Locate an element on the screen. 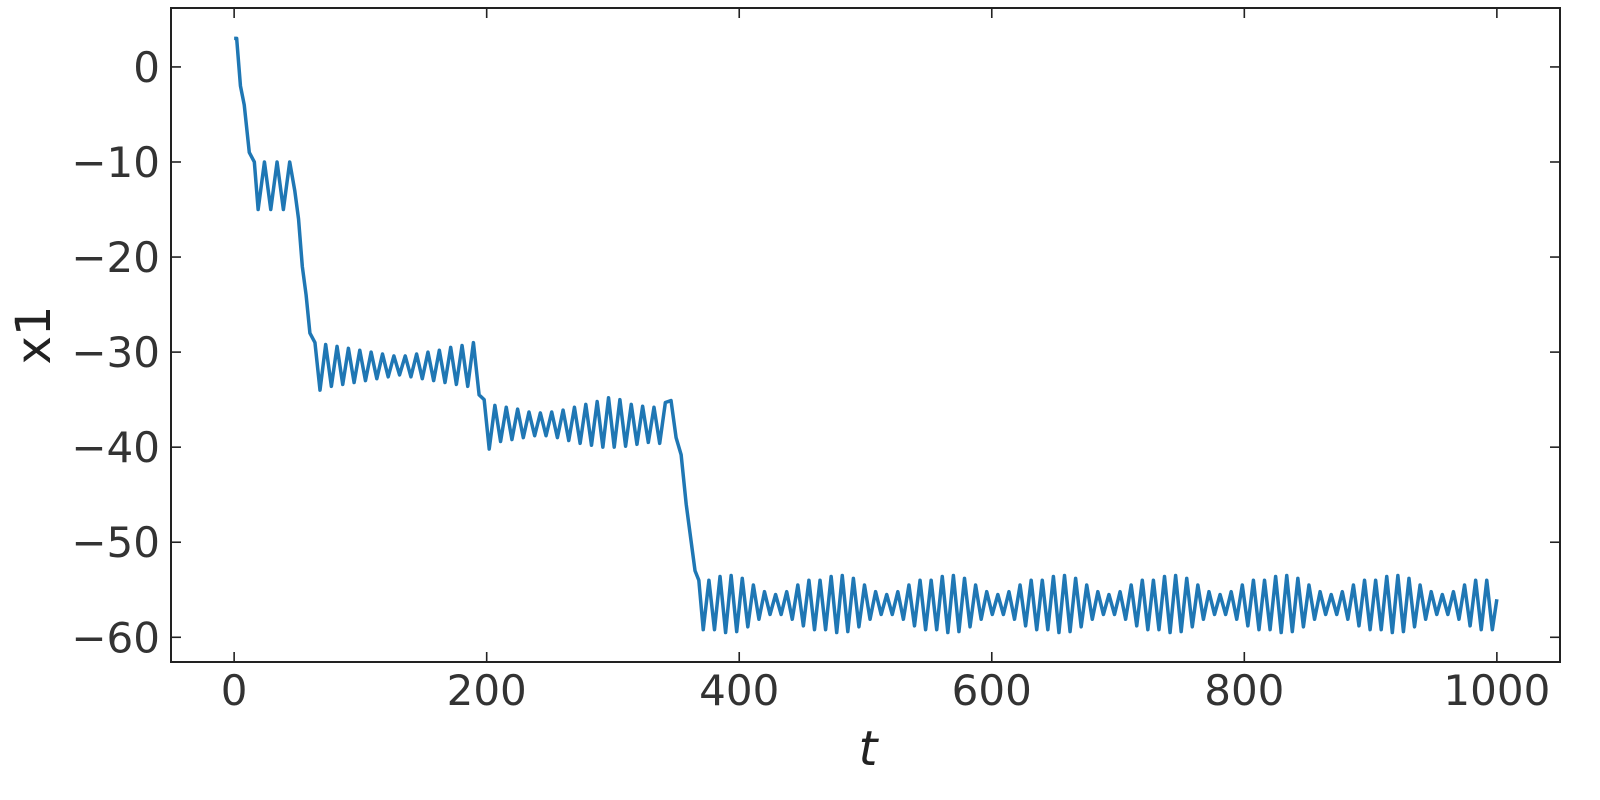 This screenshot has height=800, width=1600. y-axis-label: x1 is located at coordinates (34, 335).